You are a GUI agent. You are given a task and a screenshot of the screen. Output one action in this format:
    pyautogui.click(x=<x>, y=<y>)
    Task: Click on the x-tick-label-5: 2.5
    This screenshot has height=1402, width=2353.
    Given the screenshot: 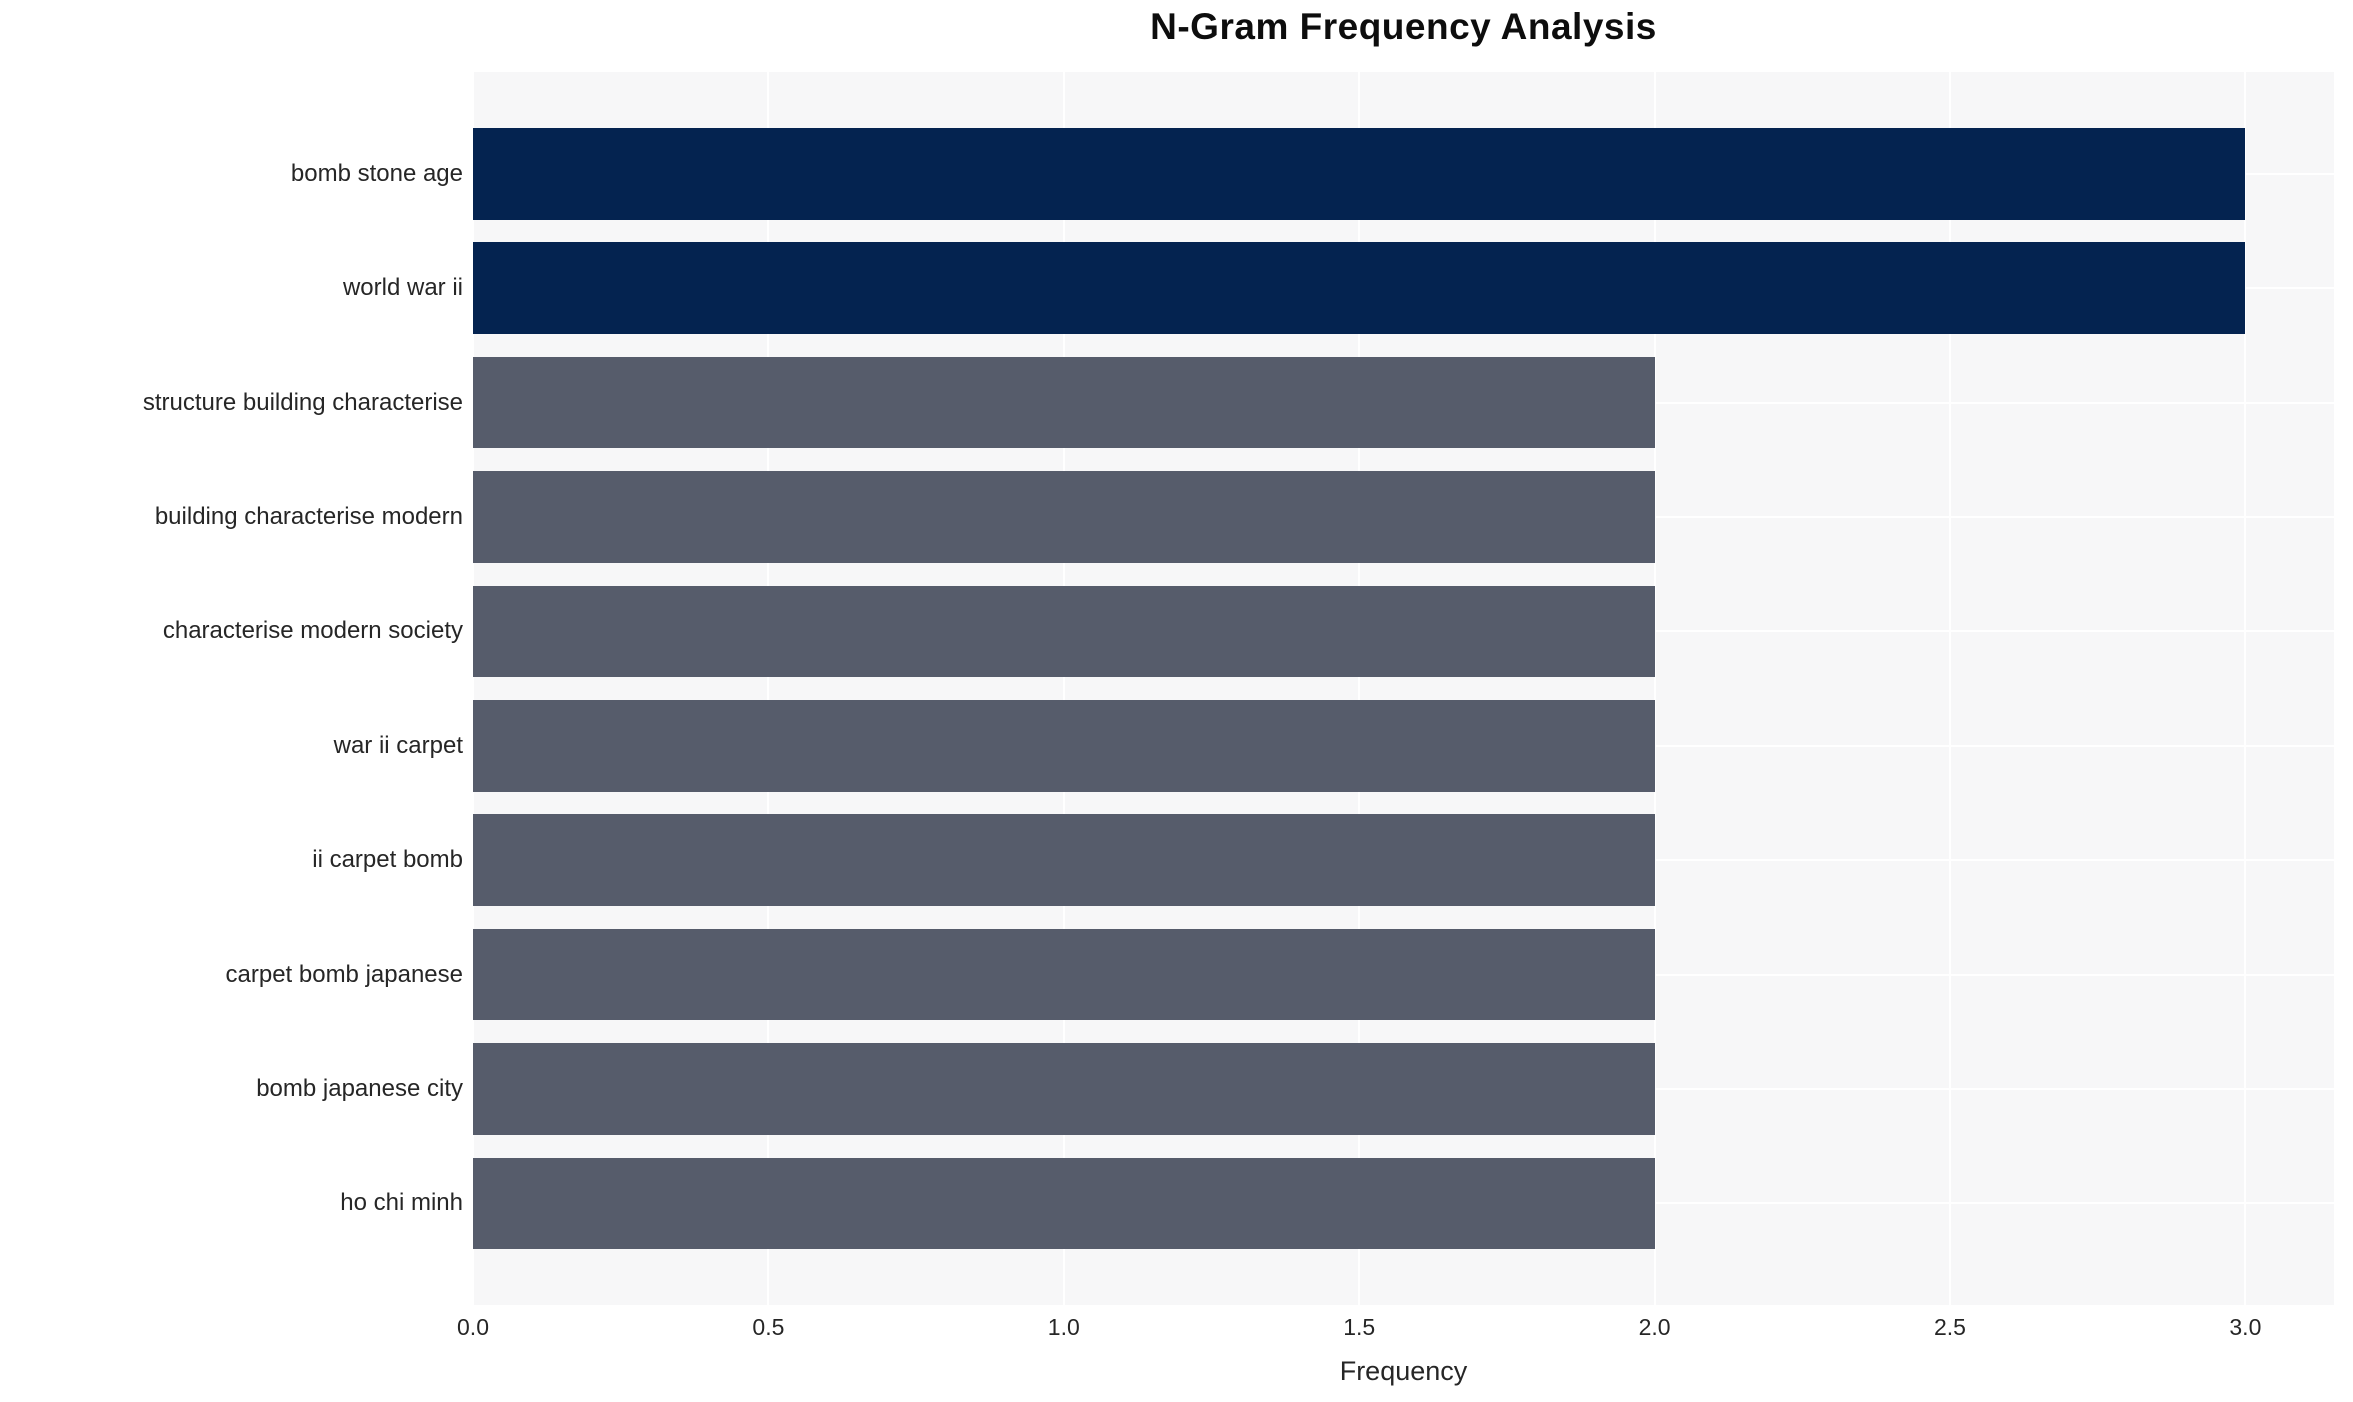 What is the action you would take?
    pyautogui.click(x=1949, y=1327)
    